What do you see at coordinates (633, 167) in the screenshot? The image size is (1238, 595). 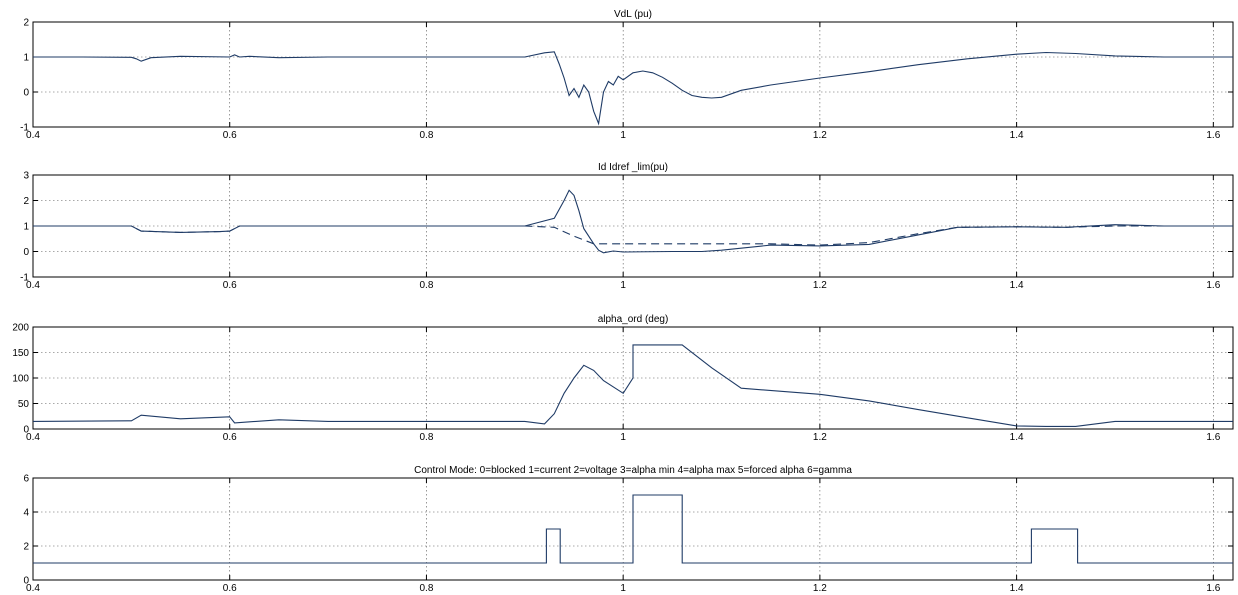 I see `panel-title: Id Idref _lim(pu)` at bounding box center [633, 167].